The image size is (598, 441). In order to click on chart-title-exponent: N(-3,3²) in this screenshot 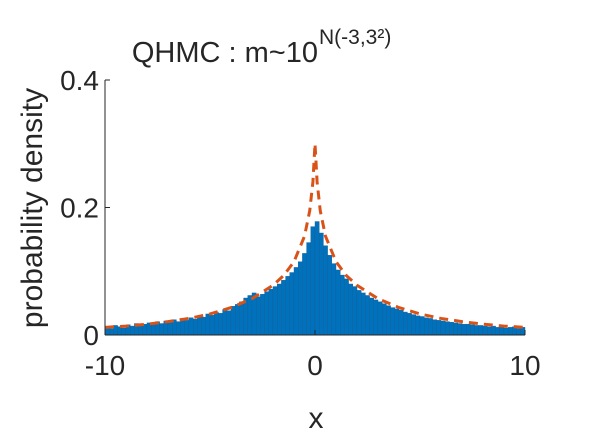, I will do `click(355, 37)`.